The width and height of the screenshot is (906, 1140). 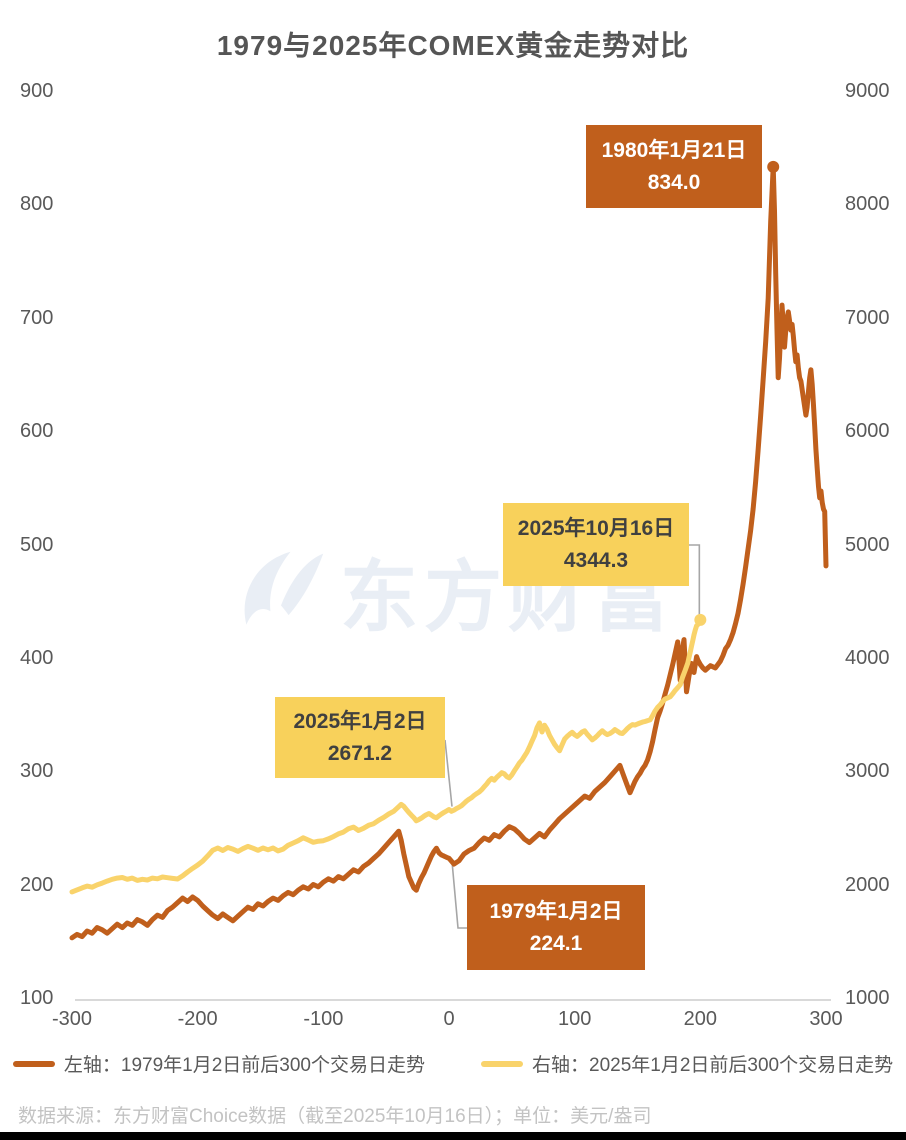 I want to click on legend-swatch-1979, so click(x=33, y=1063).